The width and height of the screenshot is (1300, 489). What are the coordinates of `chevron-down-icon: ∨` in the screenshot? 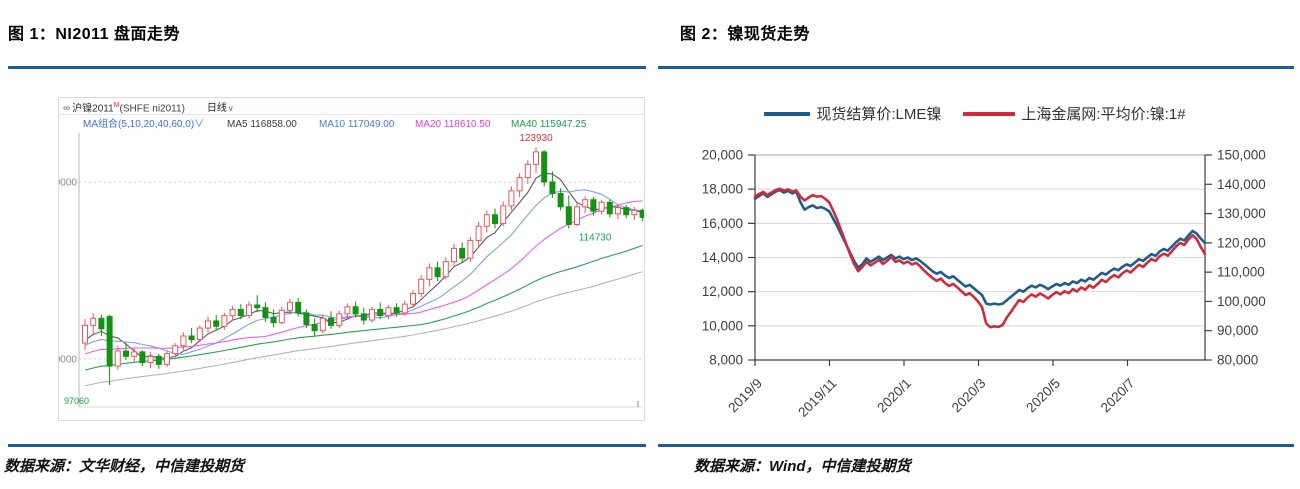 It's located at (230, 109).